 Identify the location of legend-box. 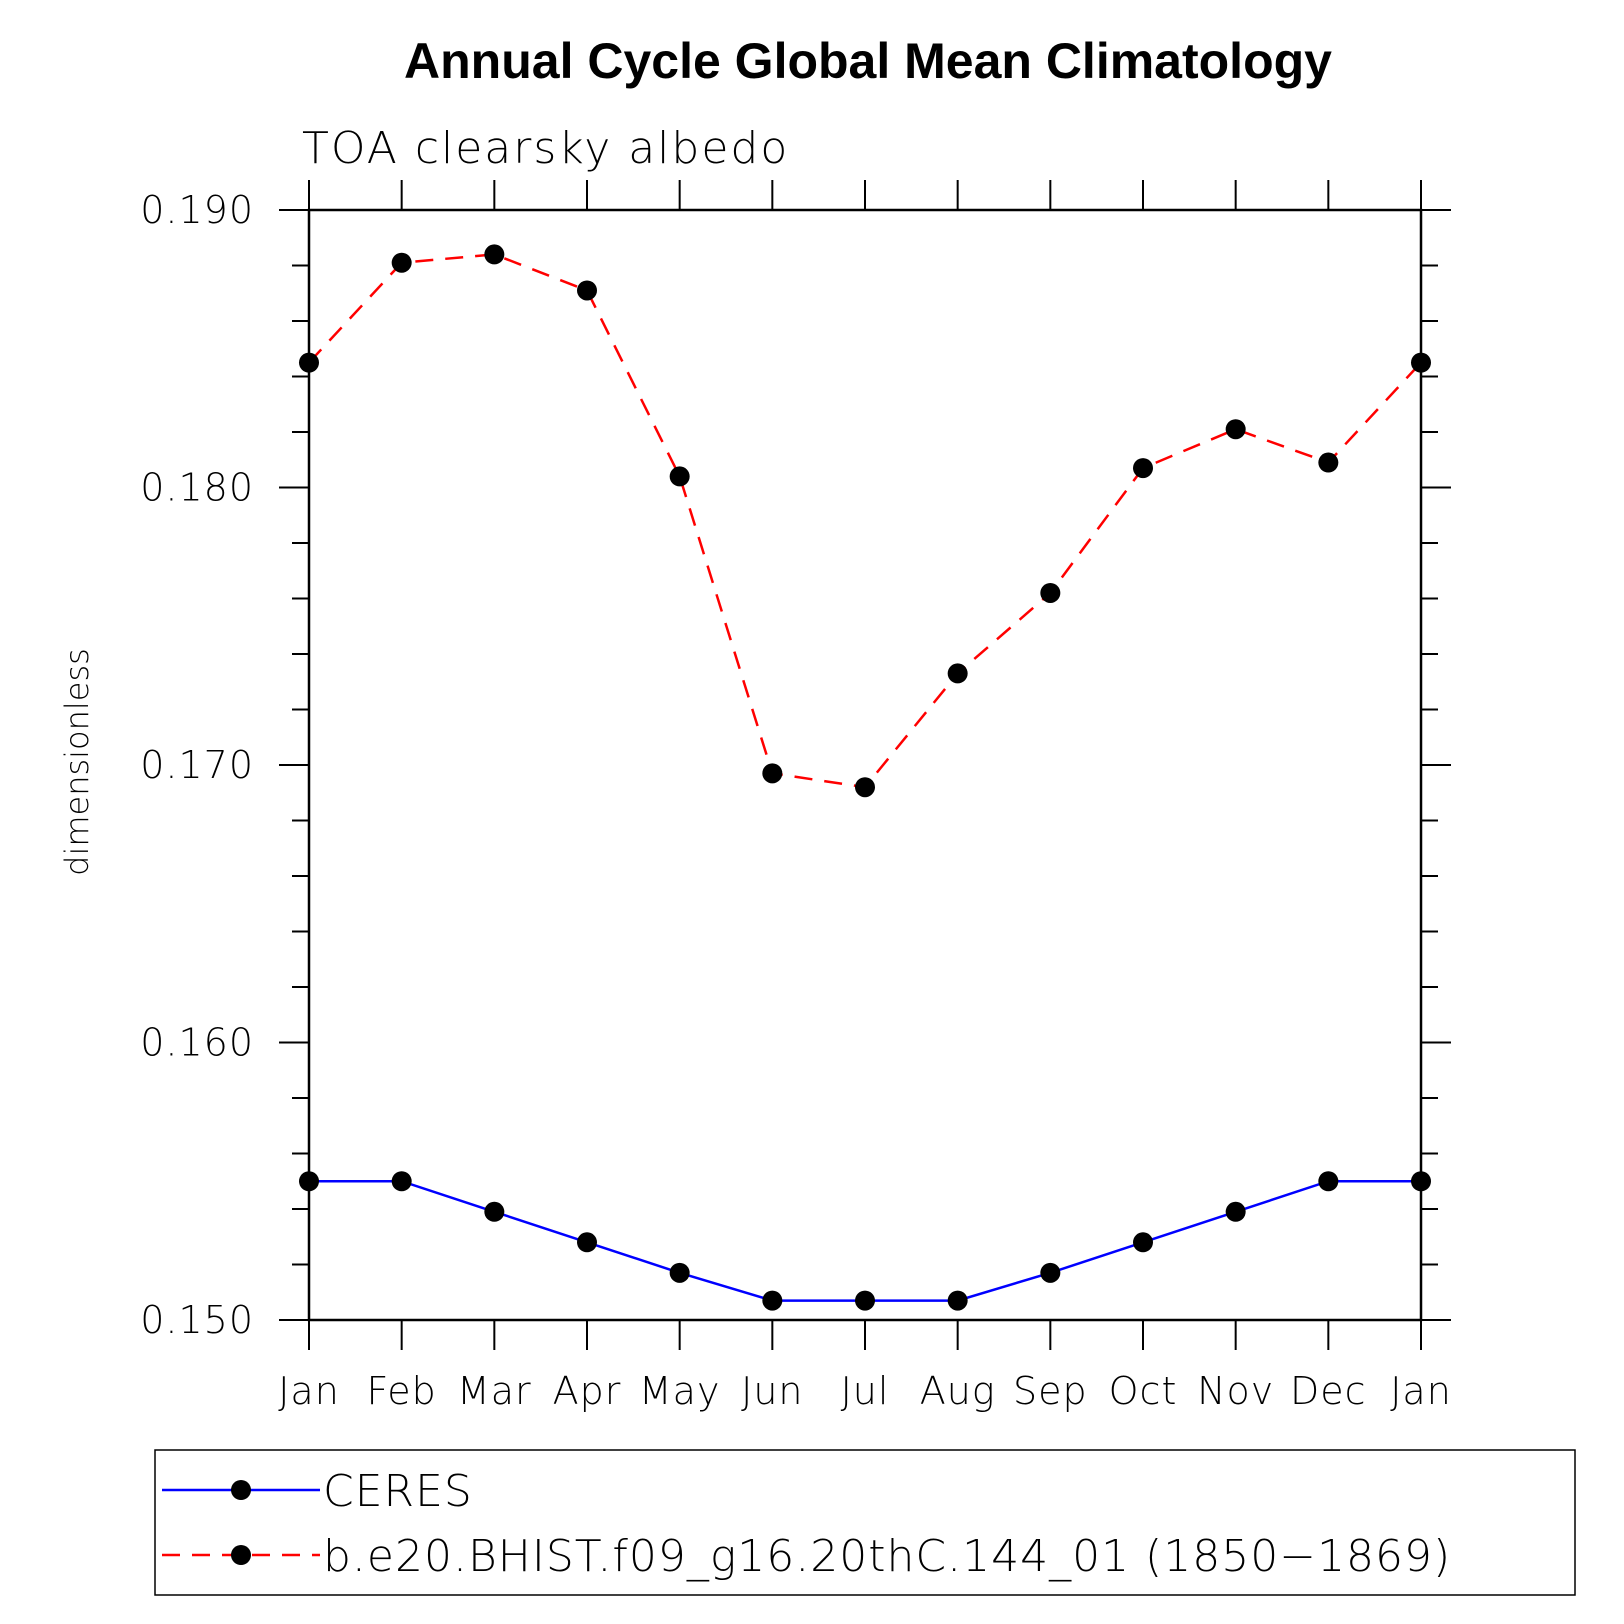
(865, 1522).